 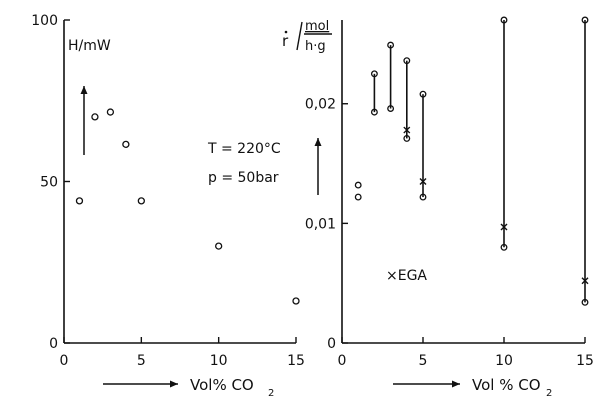 I want to click on y-axis-label-prefix: r, so click(x=285, y=41).